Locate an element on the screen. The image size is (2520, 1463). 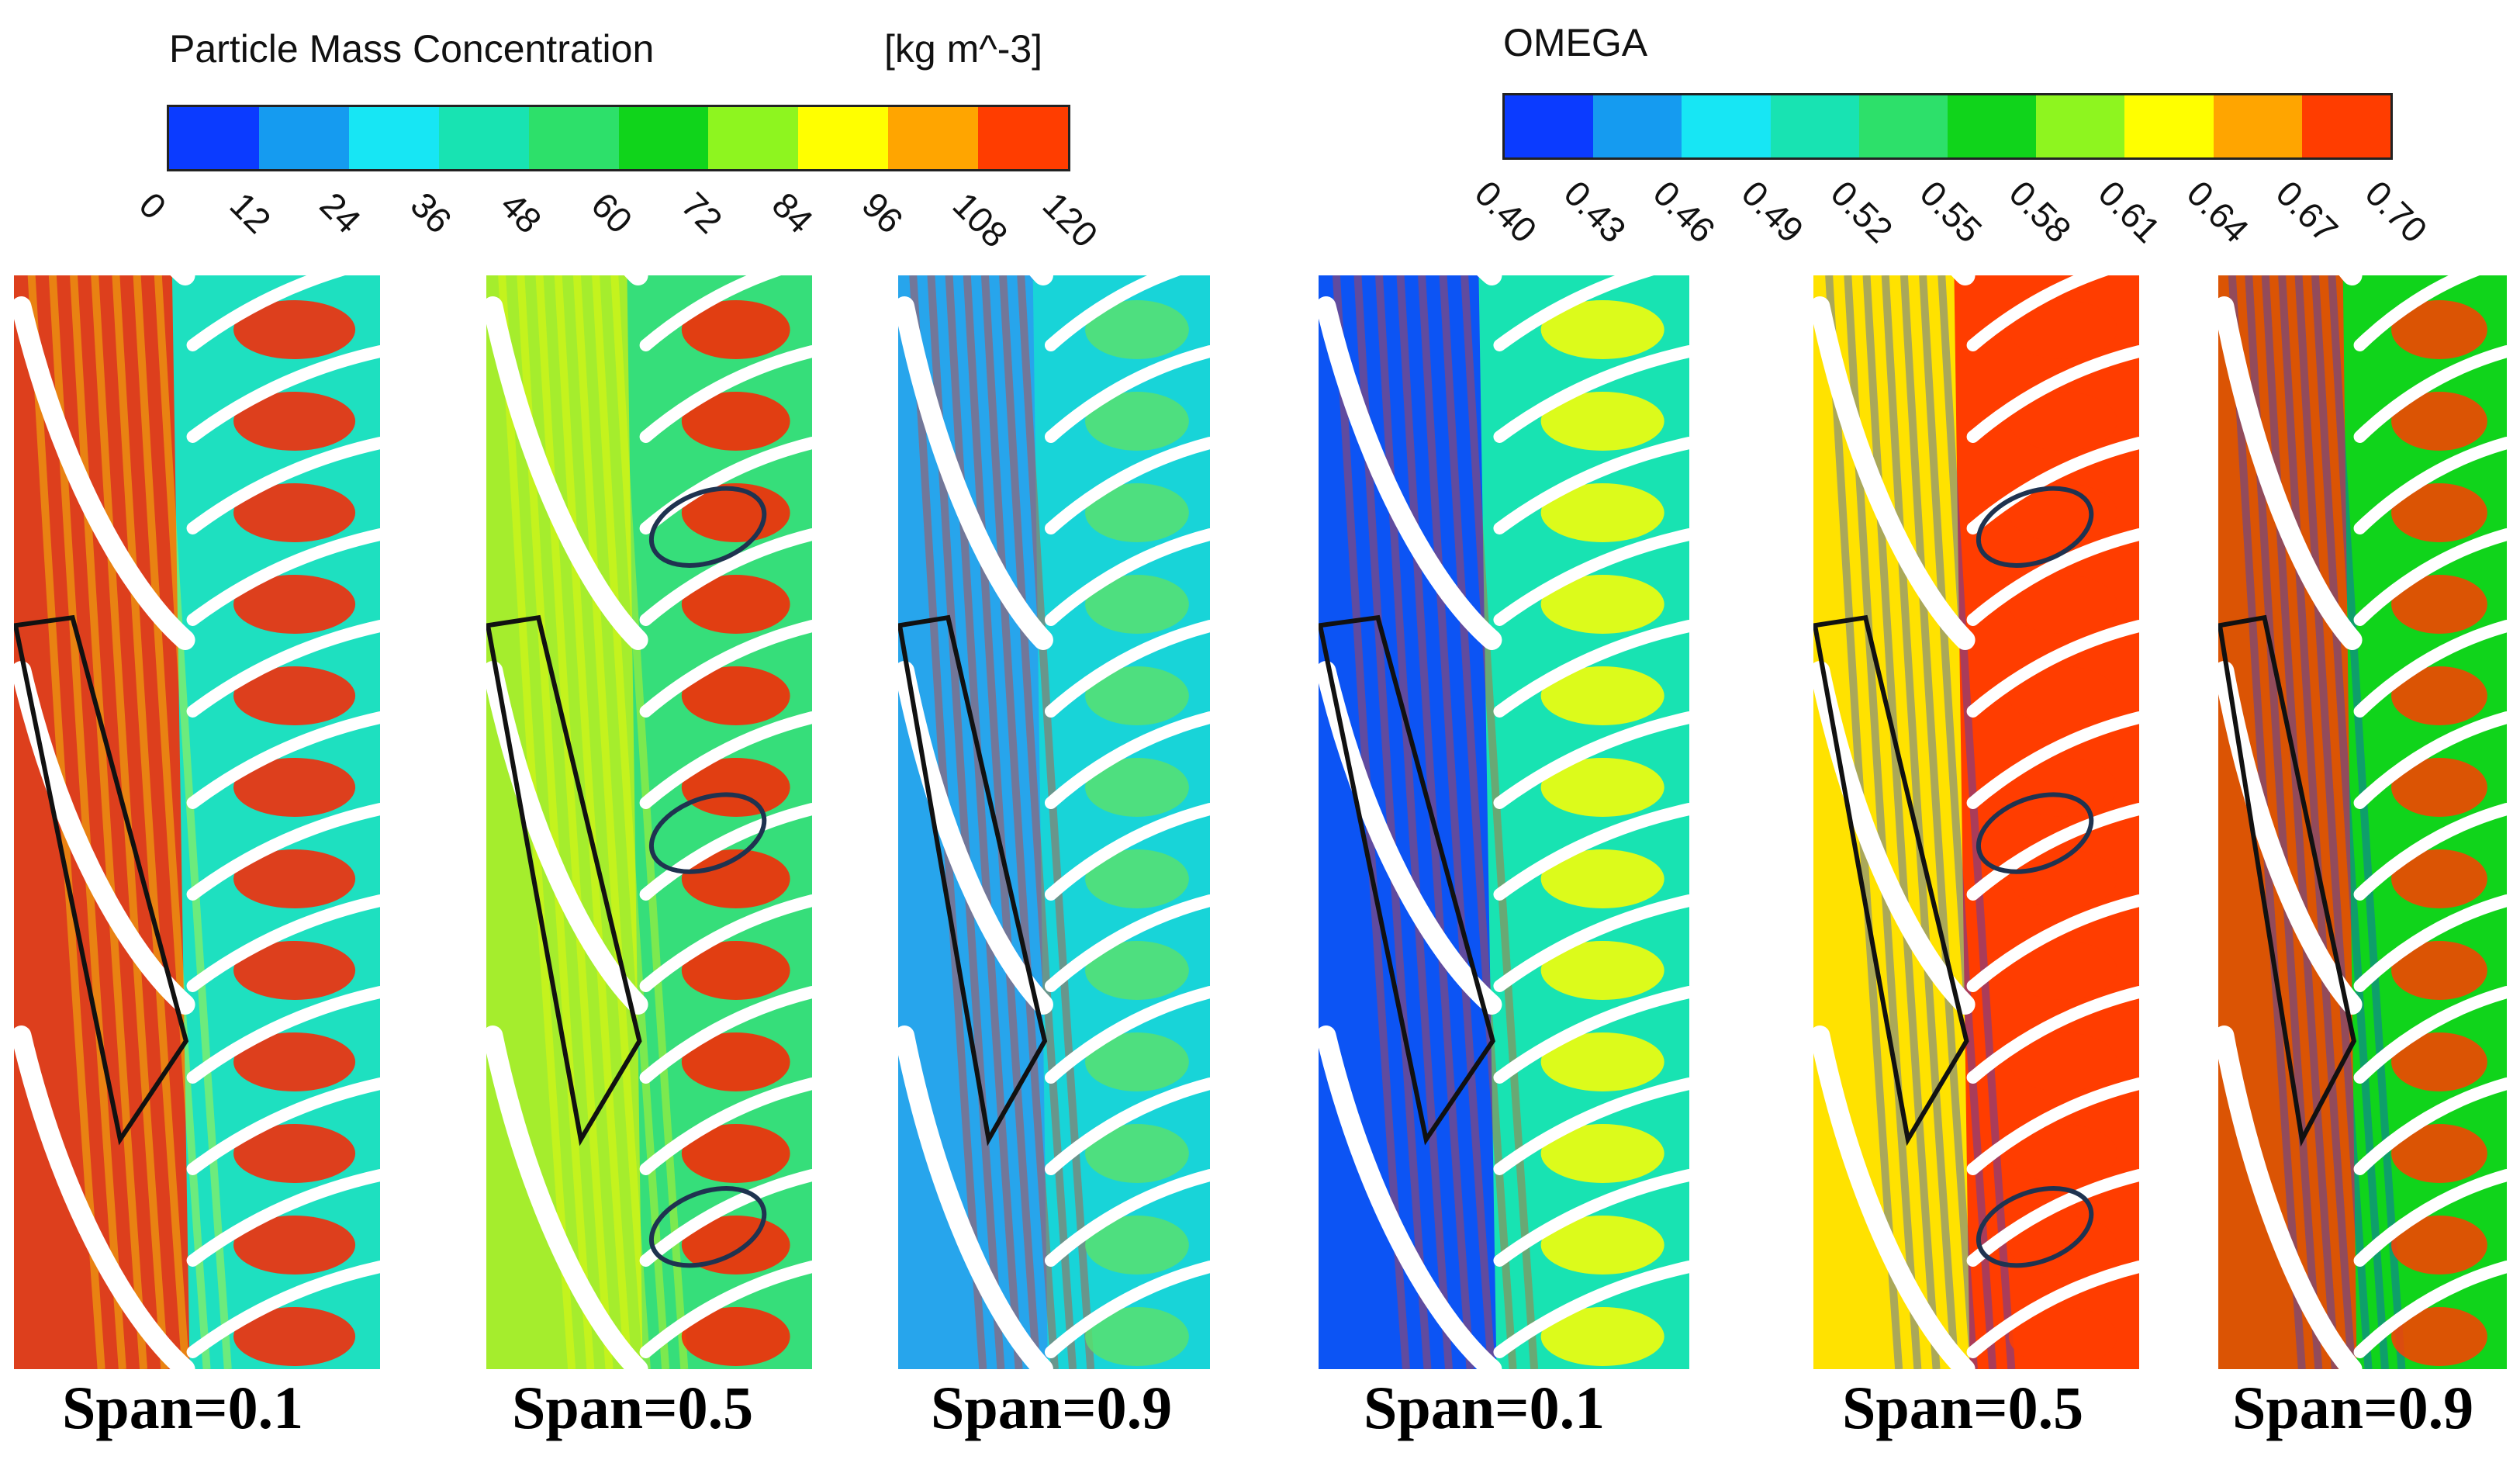
colorbar-tick-label: 72 is located at coordinates (702, 212).